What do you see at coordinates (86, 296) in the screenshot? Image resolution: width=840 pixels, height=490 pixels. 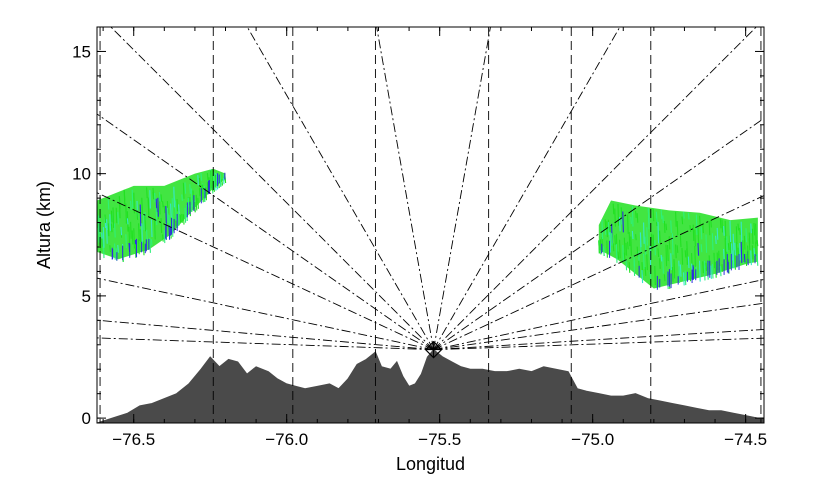 I see `y-tick-label: 5` at bounding box center [86, 296].